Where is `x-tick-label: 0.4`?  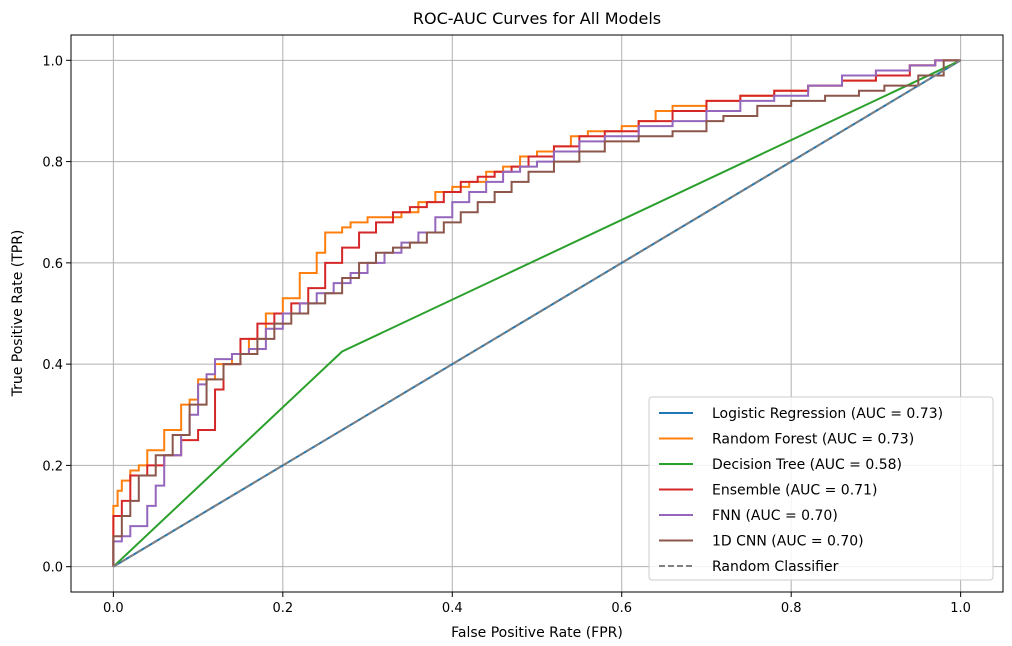 x-tick-label: 0.4 is located at coordinates (452, 608).